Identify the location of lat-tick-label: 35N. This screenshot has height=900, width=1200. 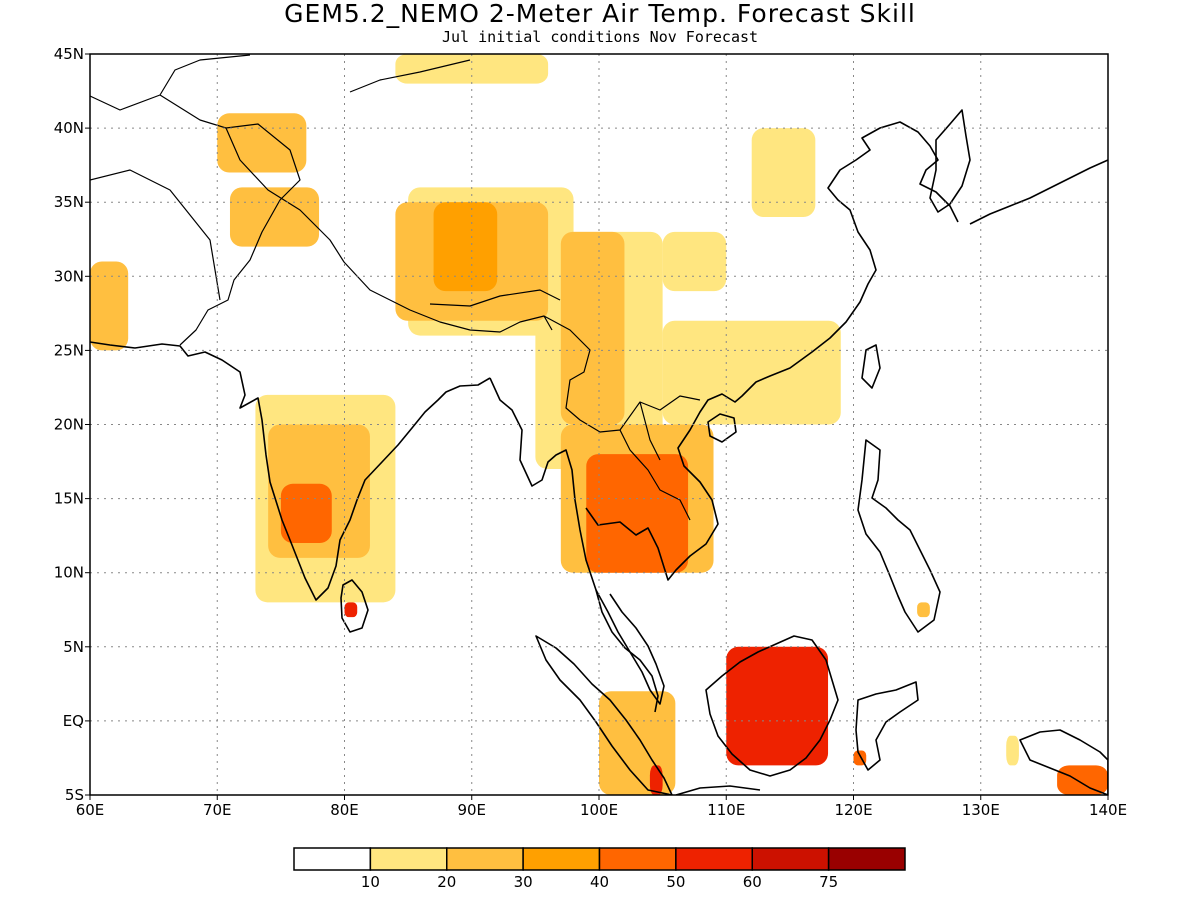
(69, 202).